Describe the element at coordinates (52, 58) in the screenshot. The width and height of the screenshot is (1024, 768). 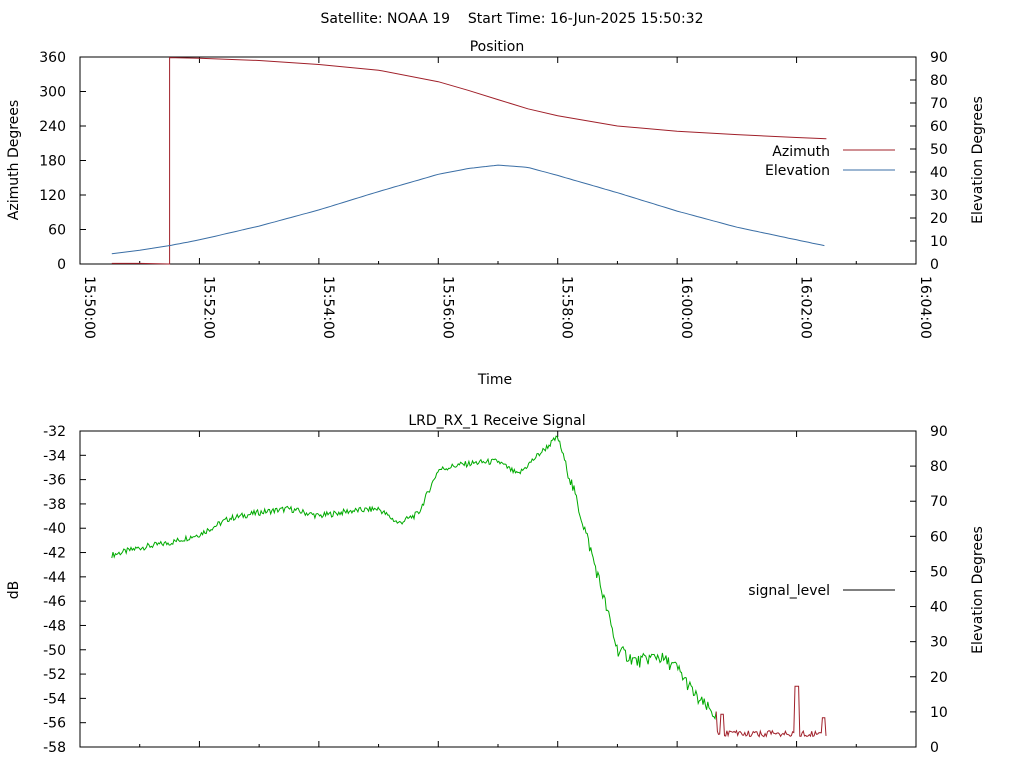
I see `y-tick-label: 360` at that location.